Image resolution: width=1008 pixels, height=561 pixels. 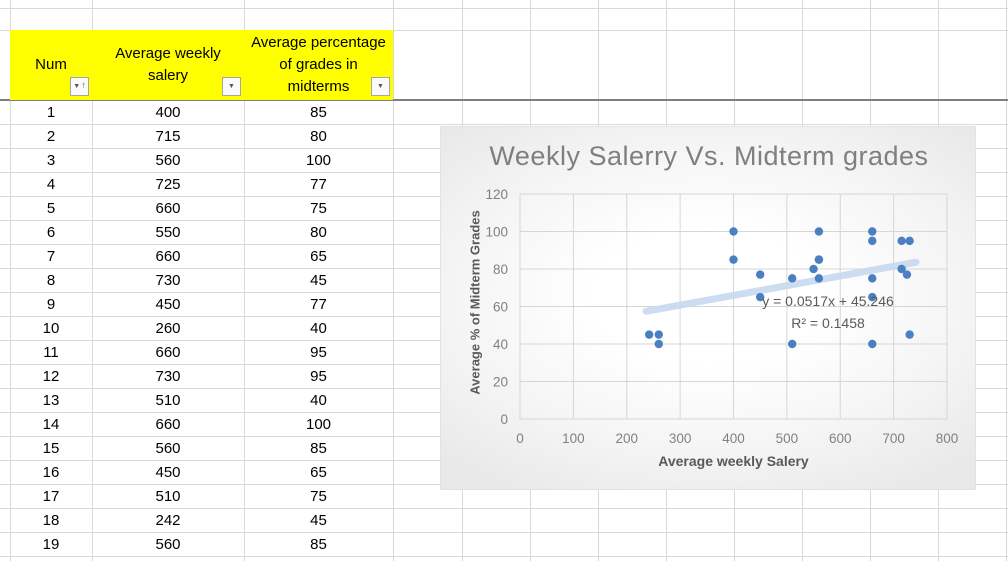 I want to click on table-row: 13 510 40, so click(x=504, y=400).